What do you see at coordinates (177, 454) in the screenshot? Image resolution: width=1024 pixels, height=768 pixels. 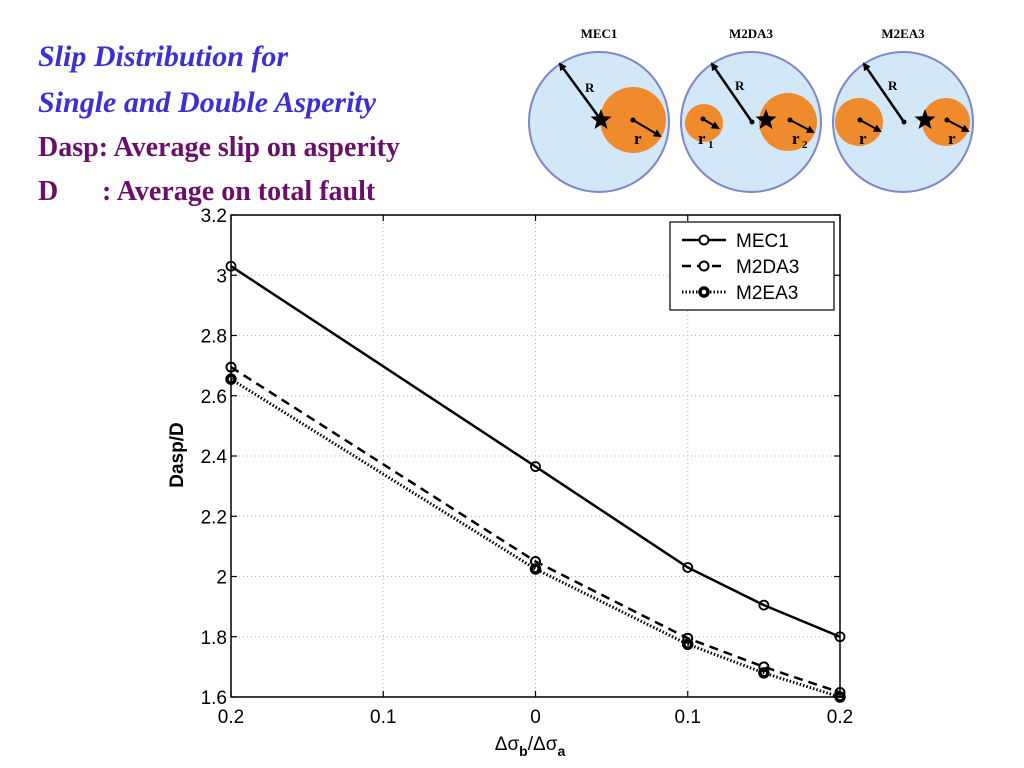 I see `y-axis-label: Dasp/D` at bounding box center [177, 454].